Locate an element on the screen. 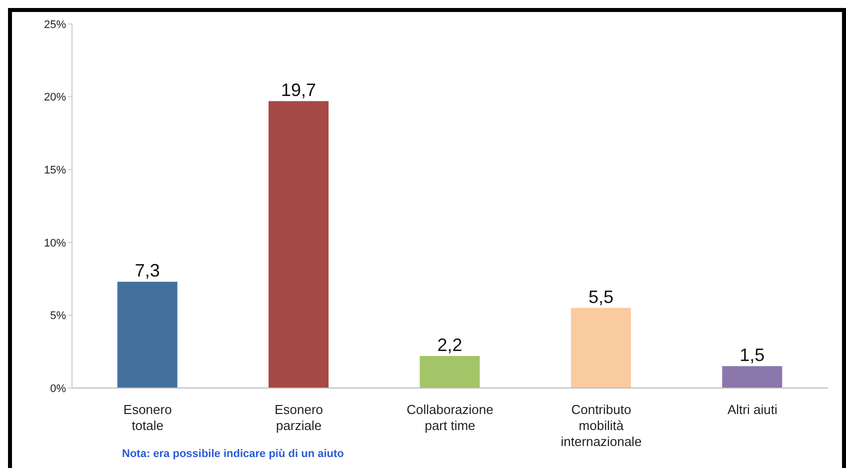 This screenshot has height=472, width=846. data-label: 1,5 is located at coordinates (752, 355).